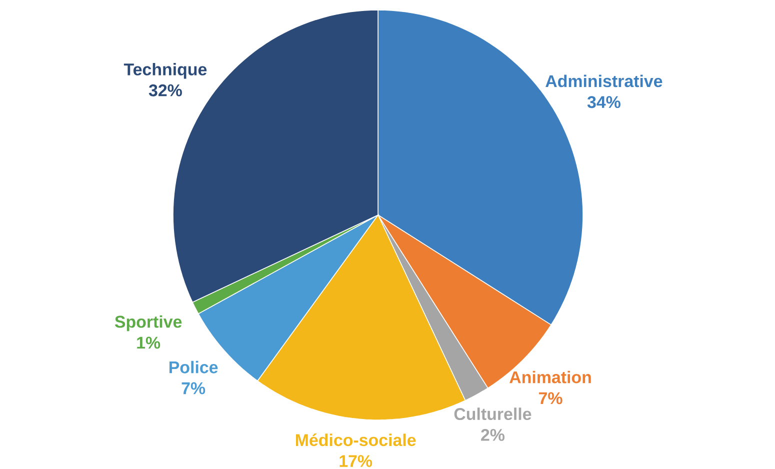  Describe the element at coordinates (493, 414) in the screenshot. I see `slice-label: Culturelle` at that location.